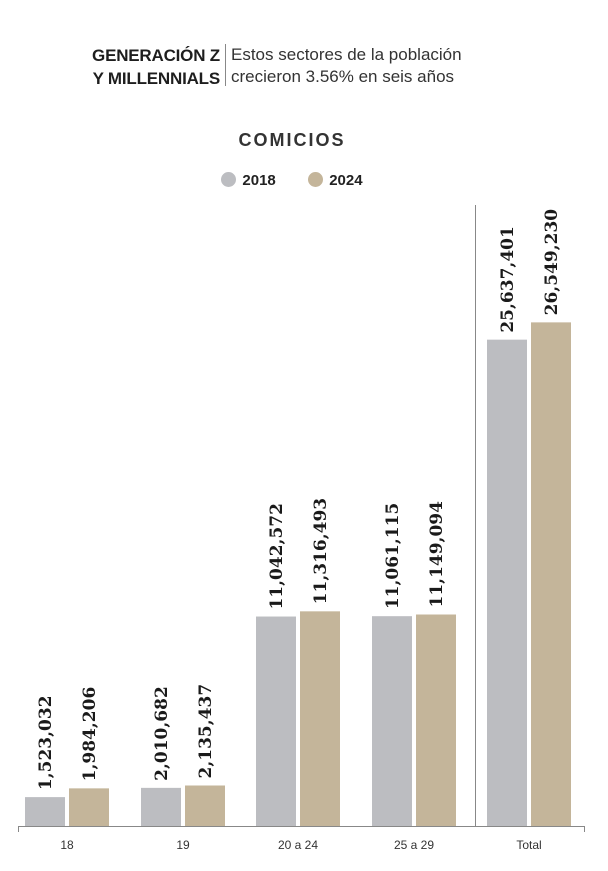 Image resolution: width=608 pixels, height=871 pixels. I want to click on header-title-line1: GENERACIÓN Z, so click(156, 55).